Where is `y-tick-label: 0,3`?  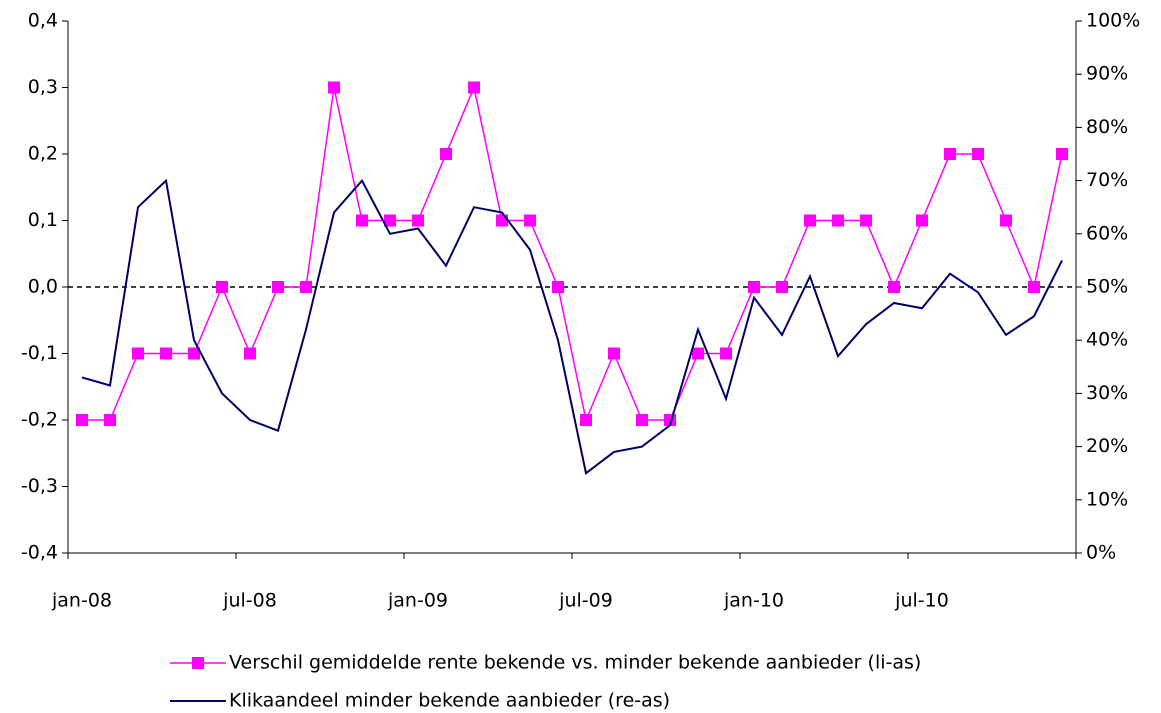
y-tick-label: 0,3 is located at coordinates (43, 87).